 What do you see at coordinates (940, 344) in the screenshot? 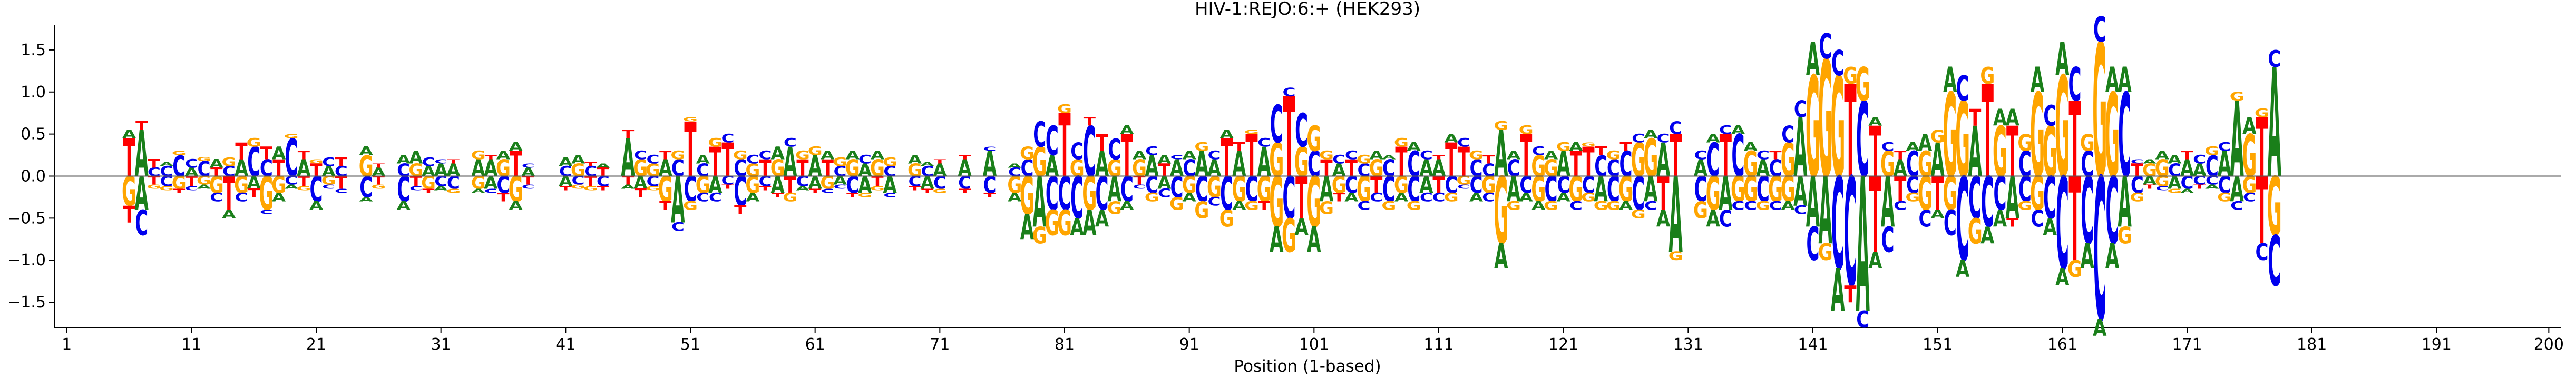
I see `x-tick-label: 71` at bounding box center [940, 344].